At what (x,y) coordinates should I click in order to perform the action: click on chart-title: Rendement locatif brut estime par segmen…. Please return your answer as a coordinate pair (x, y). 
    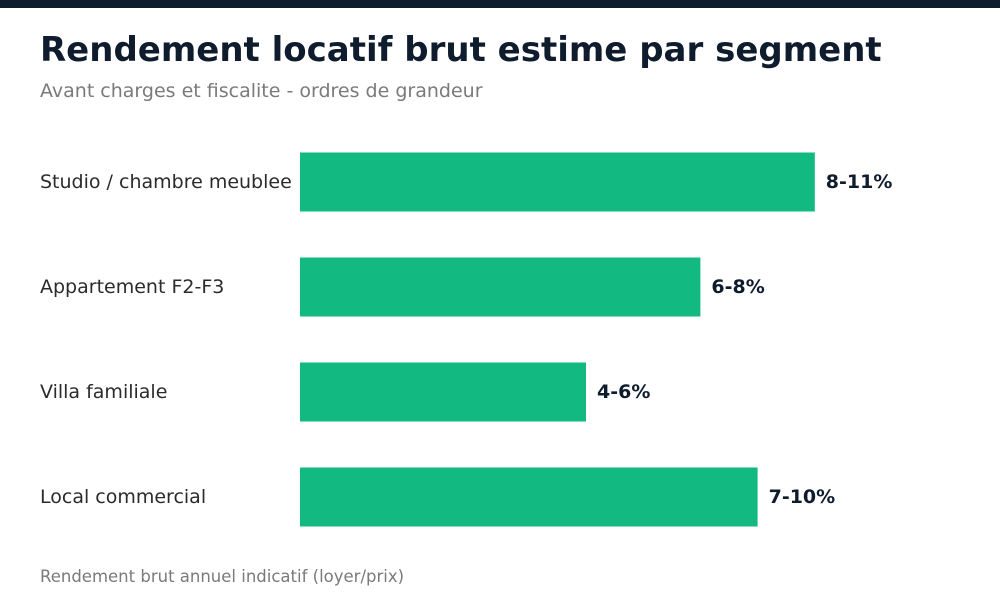
    Looking at the image, I should click on (461, 50).